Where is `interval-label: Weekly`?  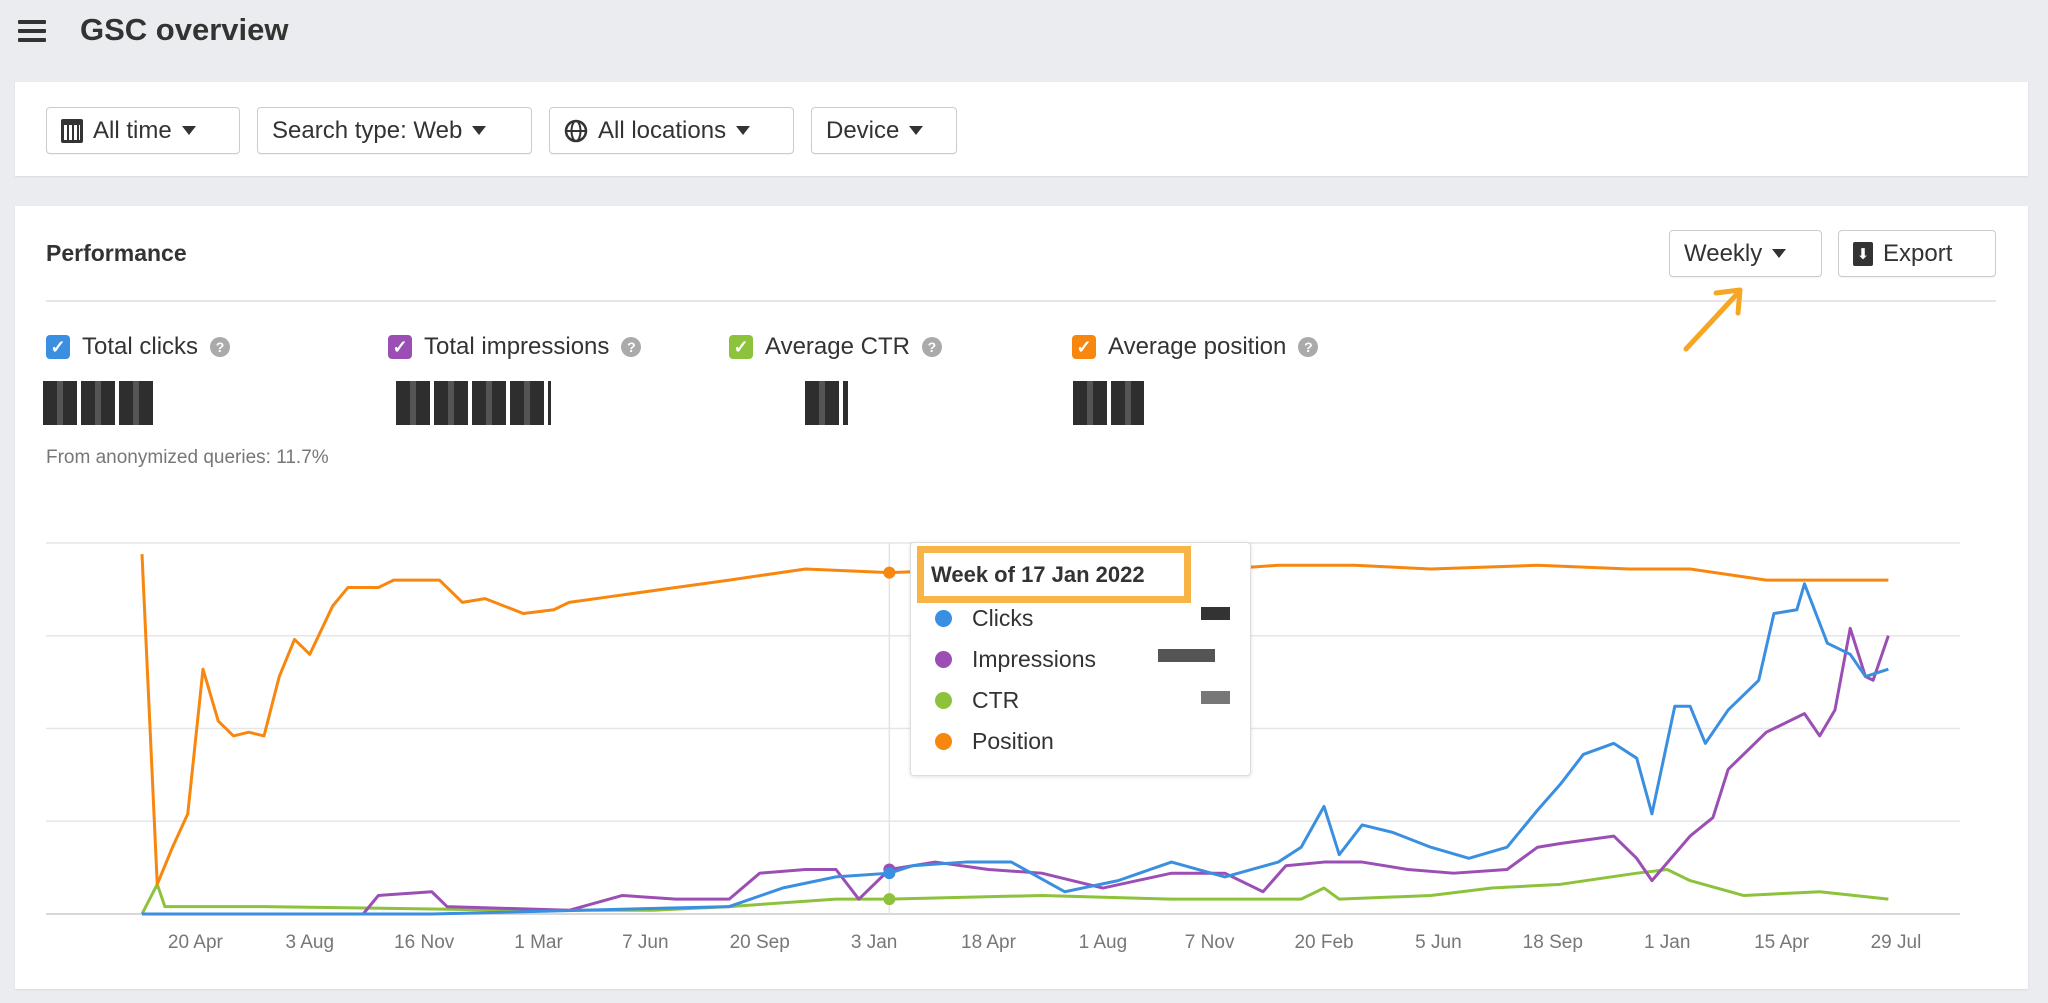
interval-label: Weekly is located at coordinates (1723, 253).